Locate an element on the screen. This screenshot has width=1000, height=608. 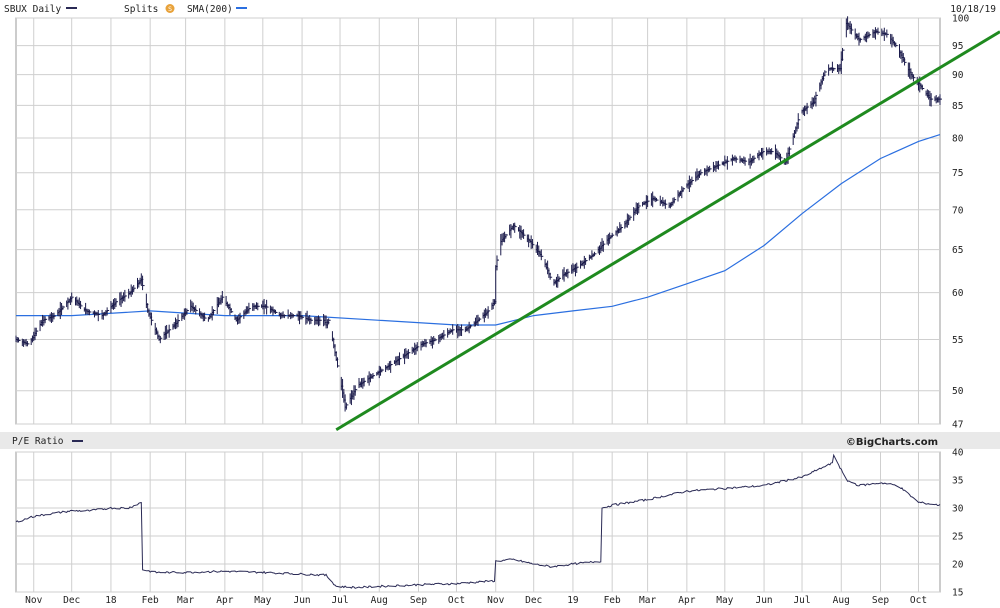
watermark: ©BigCharts.com is located at coordinates (892, 442).